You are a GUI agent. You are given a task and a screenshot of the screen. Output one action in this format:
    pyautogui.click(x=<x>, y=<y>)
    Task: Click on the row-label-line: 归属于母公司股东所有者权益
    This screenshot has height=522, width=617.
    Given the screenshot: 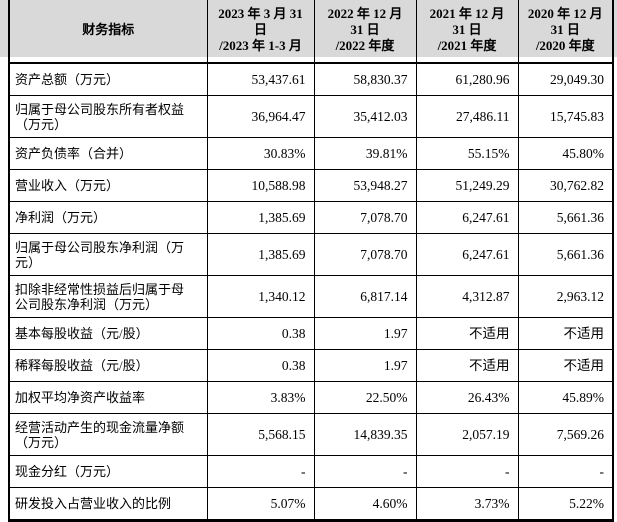 What is the action you would take?
    pyautogui.click(x=100, y=109)
    